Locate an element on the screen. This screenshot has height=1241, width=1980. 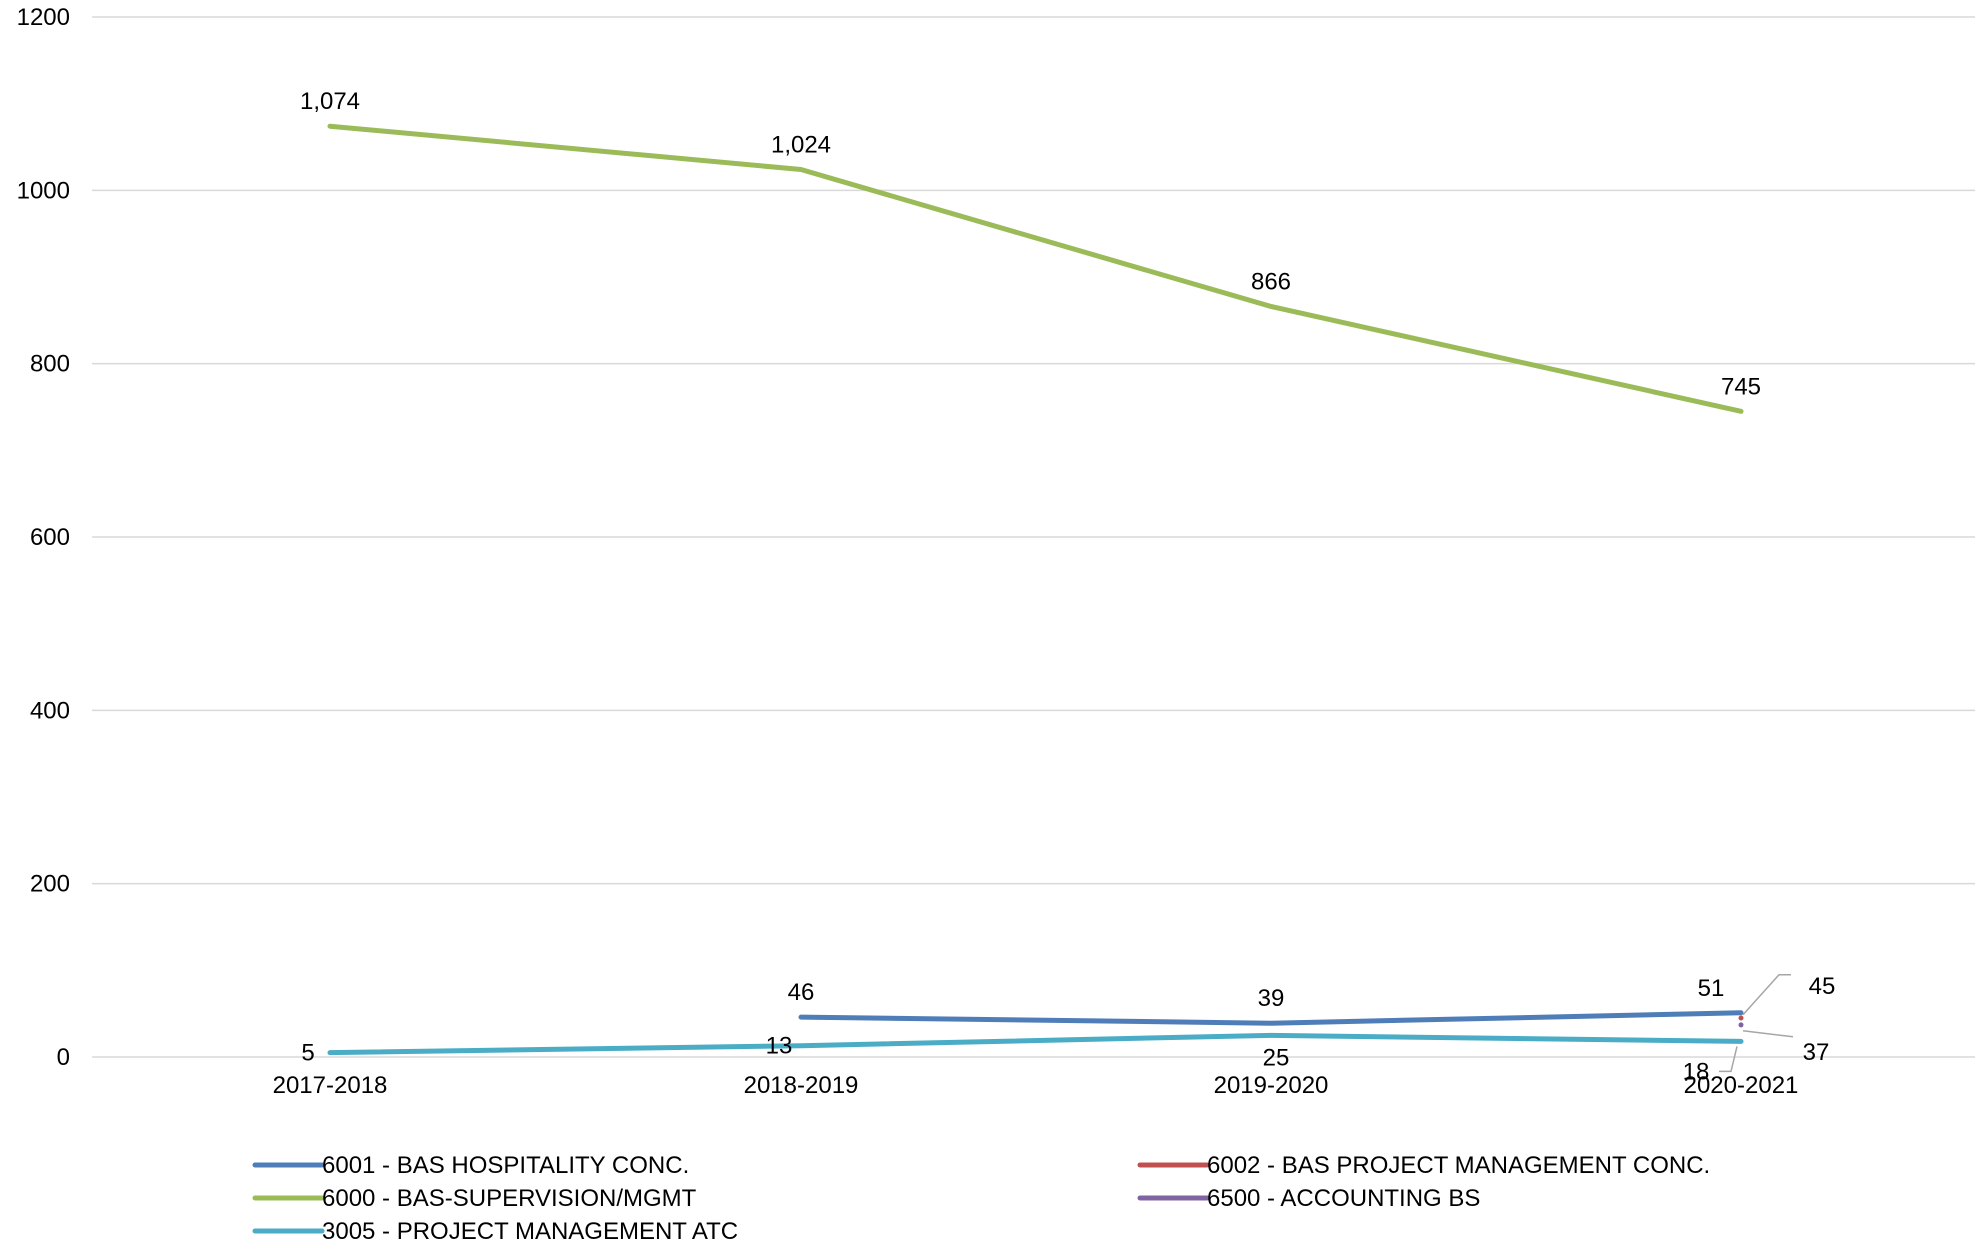
y-axis-tick-labels: 0 200 400 600 800 1000 1200 is located at coordinates (43, 537).